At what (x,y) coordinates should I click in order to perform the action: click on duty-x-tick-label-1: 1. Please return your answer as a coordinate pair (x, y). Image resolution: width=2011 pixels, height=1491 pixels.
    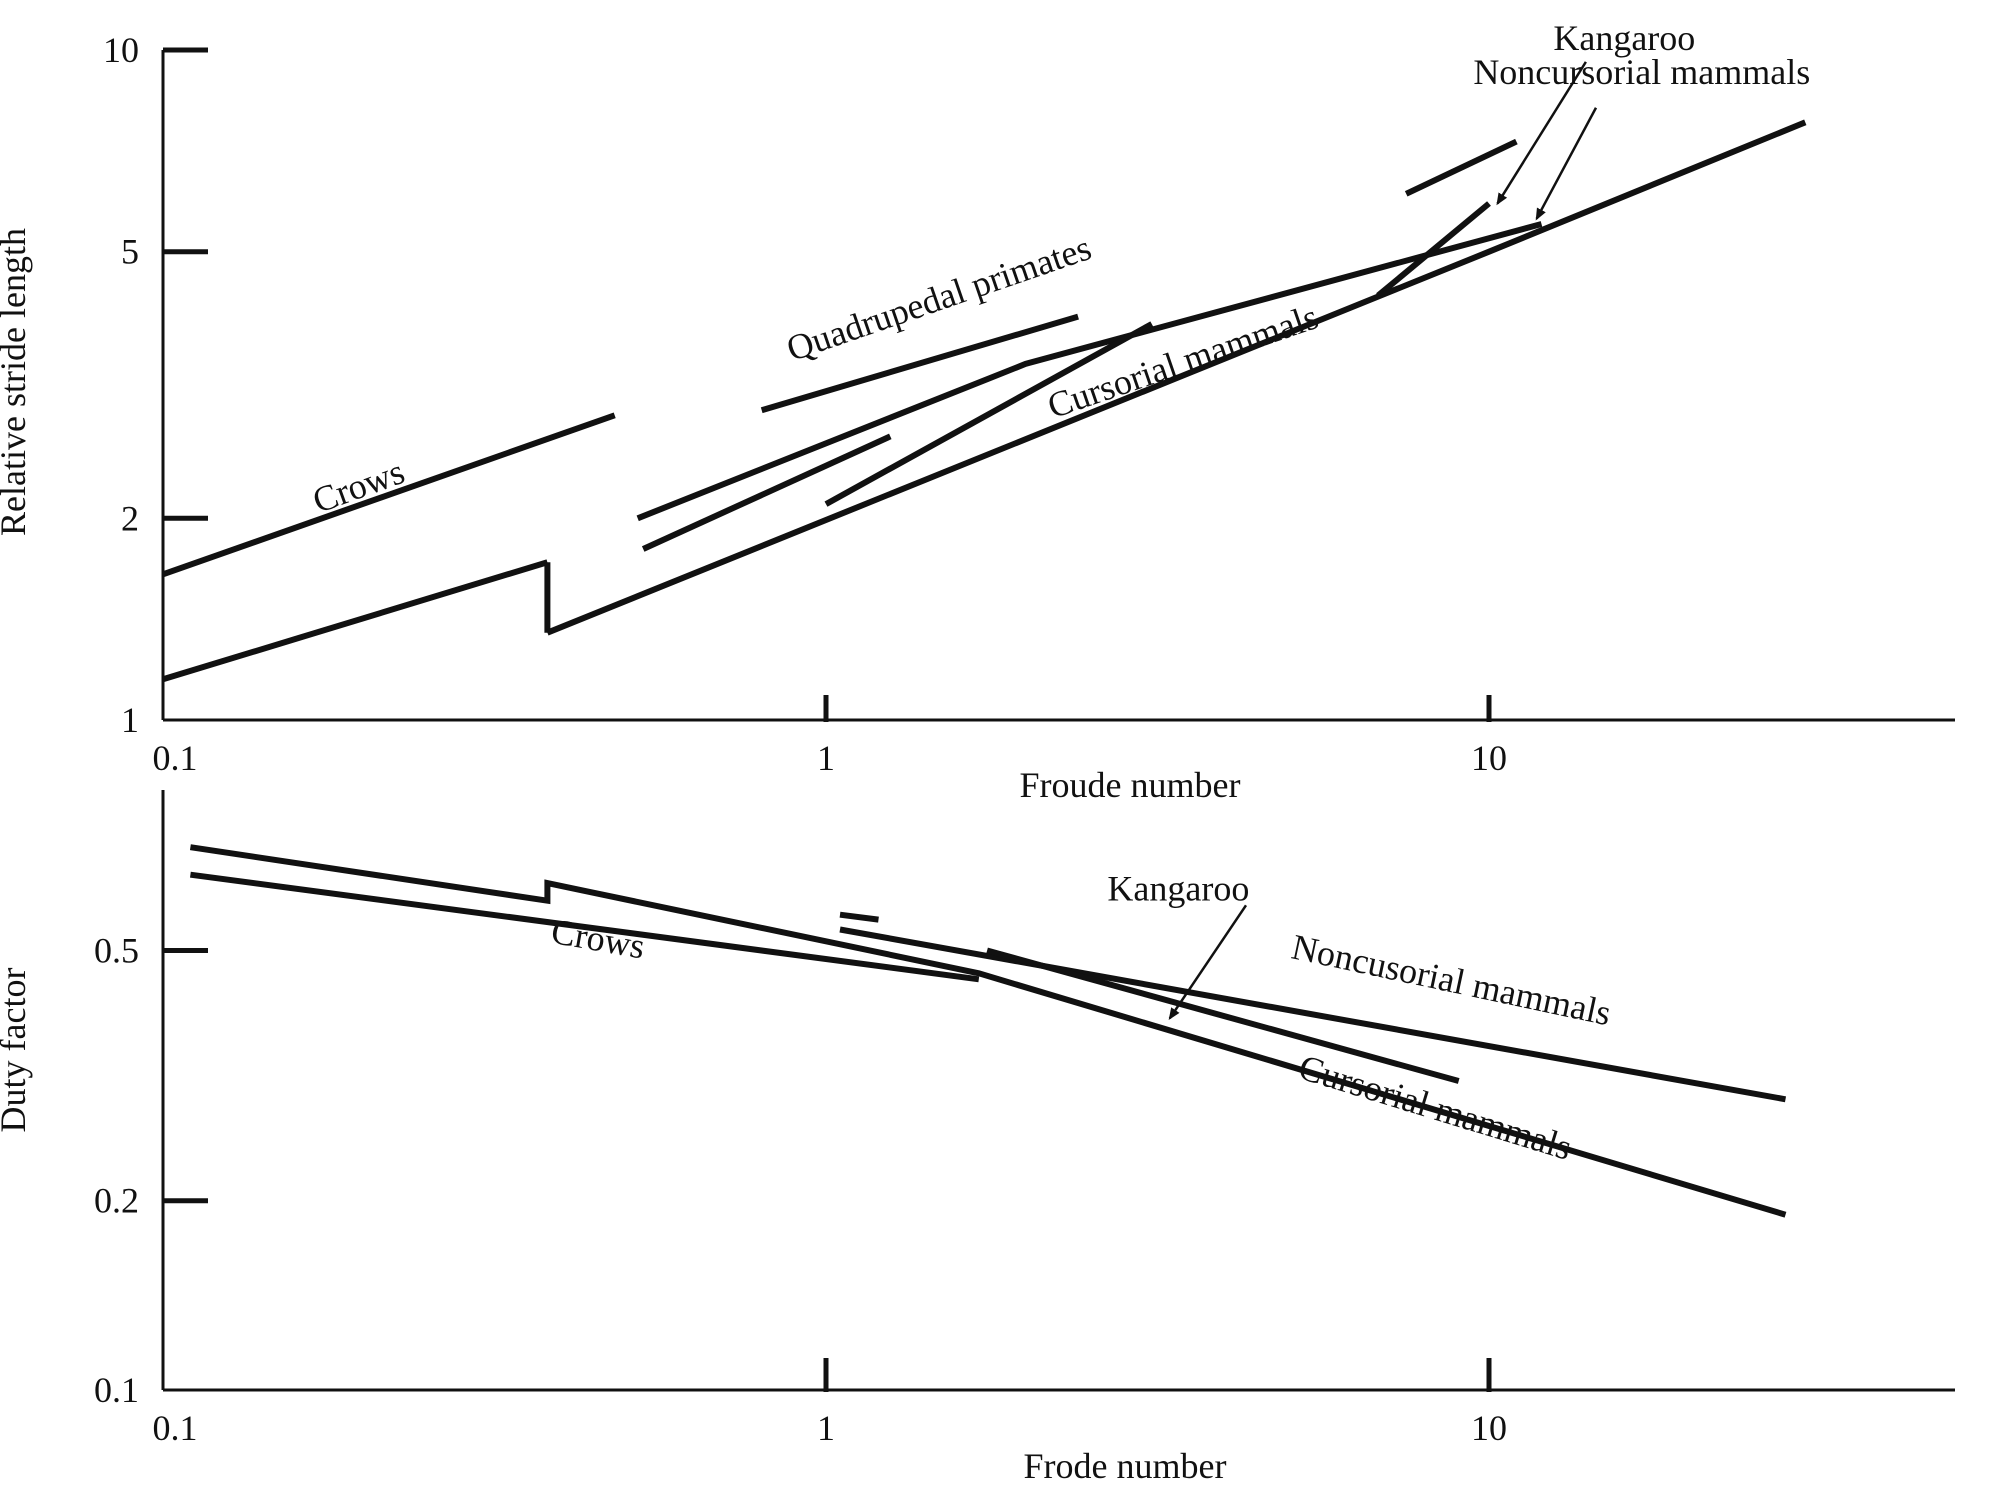
    Looking at the image, I should click on (826, 1428).